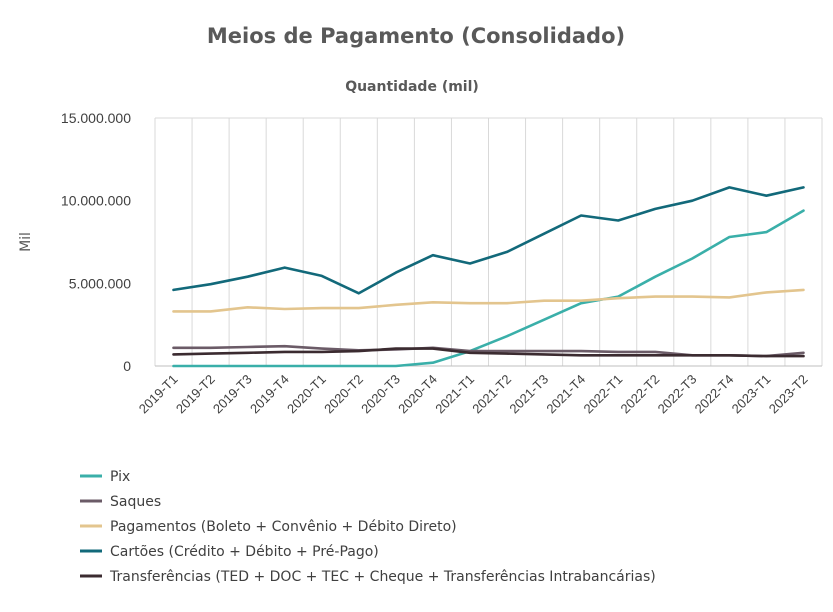 The image size is (833, 612). I want to click on legend-entry: Pix, so click(105, 477).